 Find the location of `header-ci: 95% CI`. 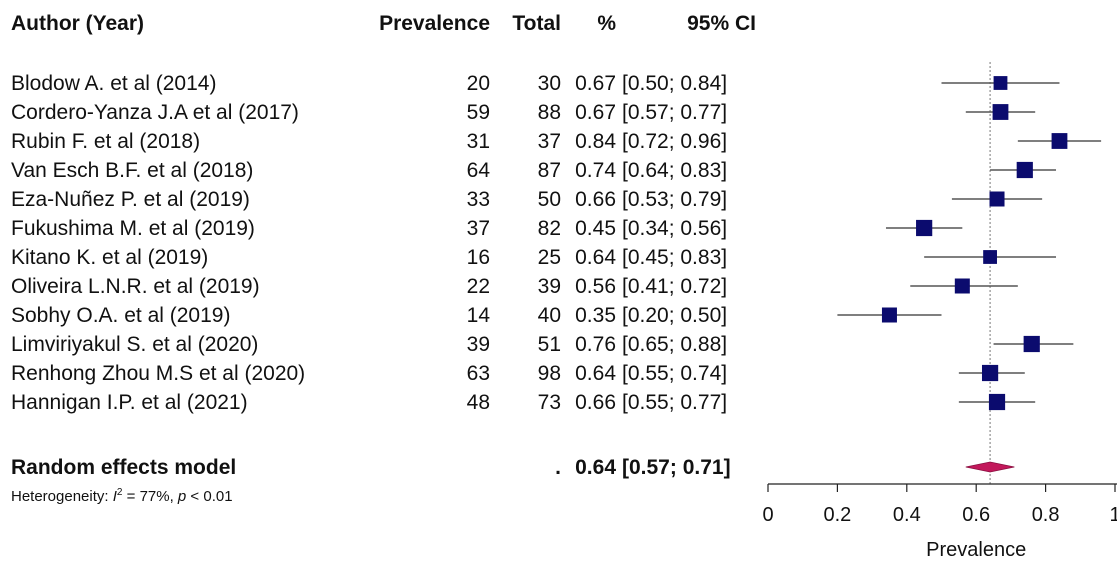

header-ci: 95% CI is located at coordinates (721, 23).